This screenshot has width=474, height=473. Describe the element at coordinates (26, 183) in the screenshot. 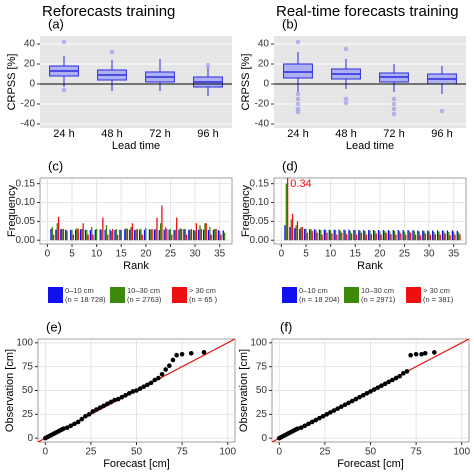

I see `y-tick-label: 0.15` at that location.